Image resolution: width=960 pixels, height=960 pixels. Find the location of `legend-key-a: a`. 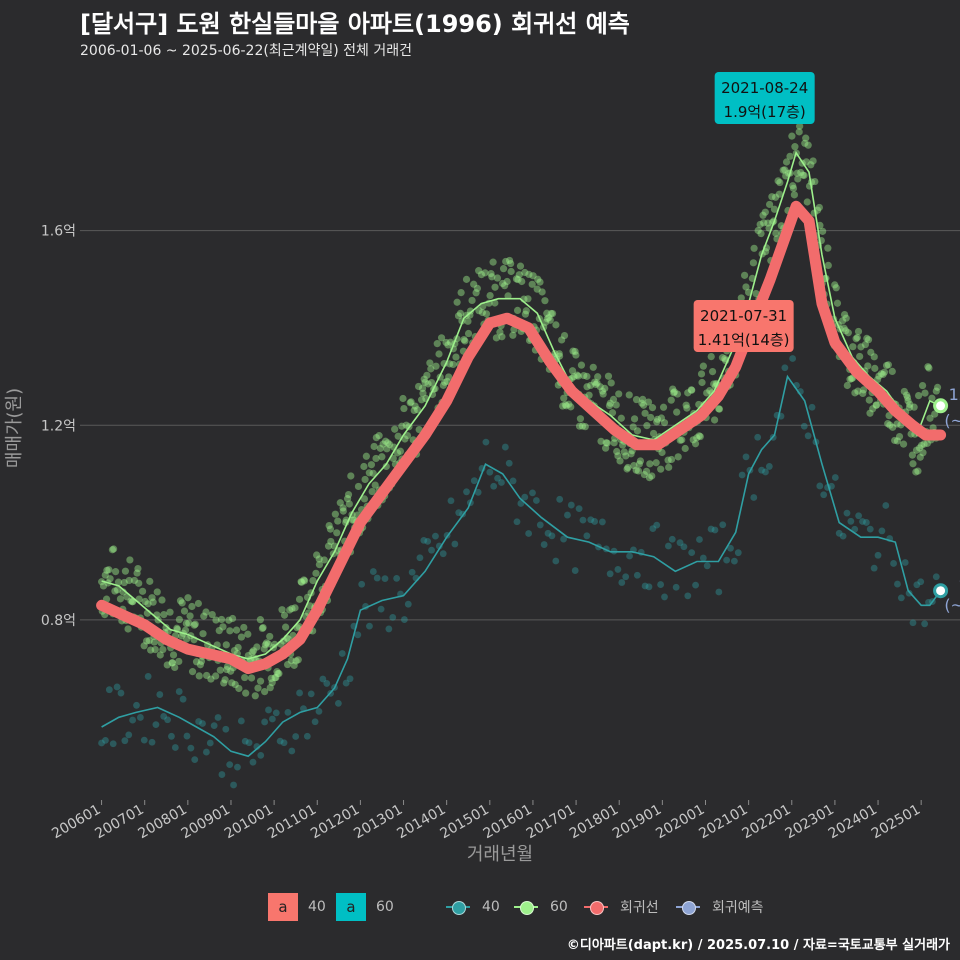

legend-key-a: a is located at coordinates (283, 907).